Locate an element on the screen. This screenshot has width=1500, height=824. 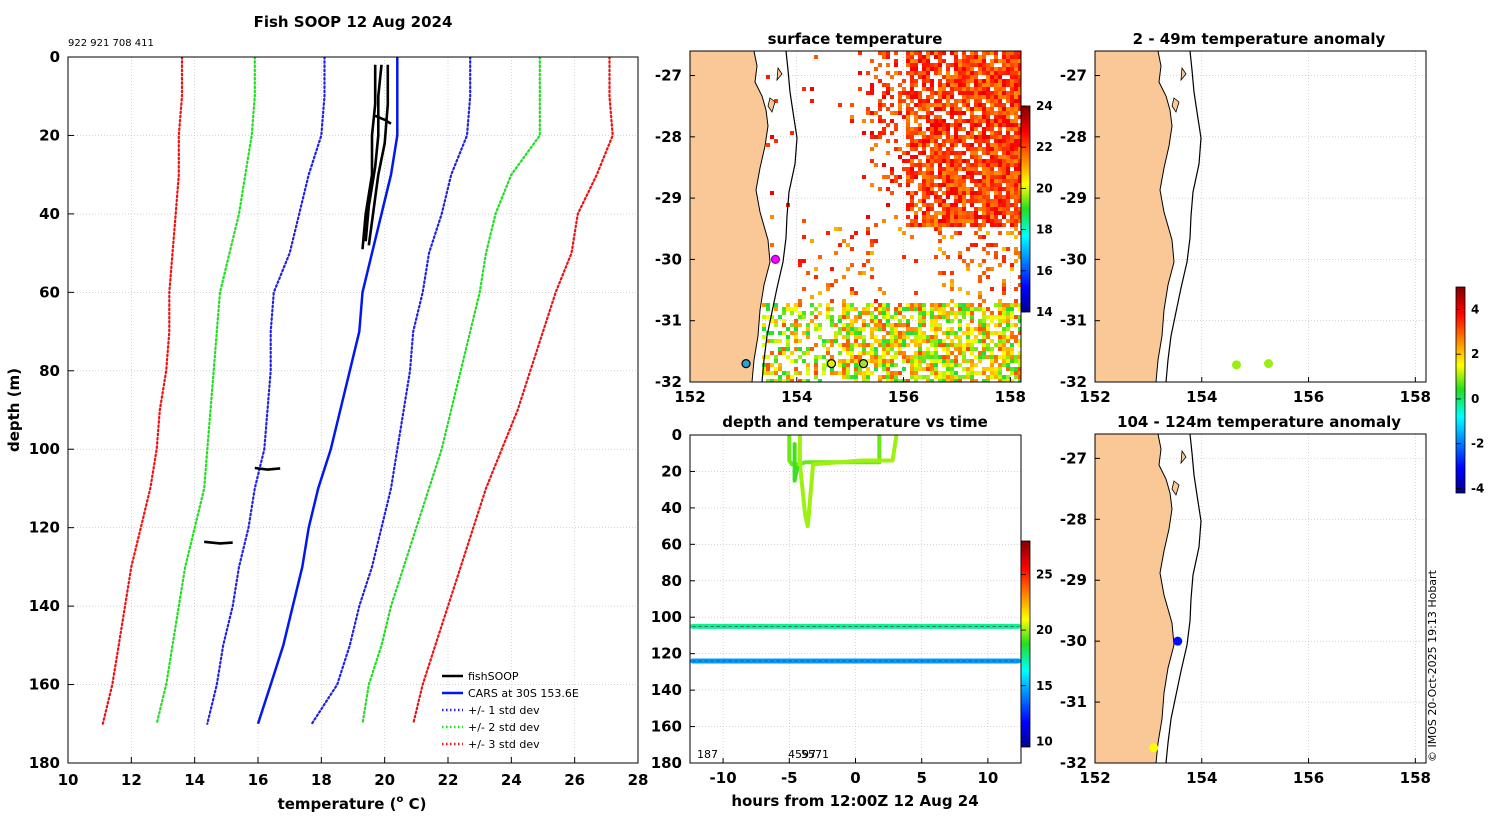
depth-time-track is located at coordinates (848, 482).